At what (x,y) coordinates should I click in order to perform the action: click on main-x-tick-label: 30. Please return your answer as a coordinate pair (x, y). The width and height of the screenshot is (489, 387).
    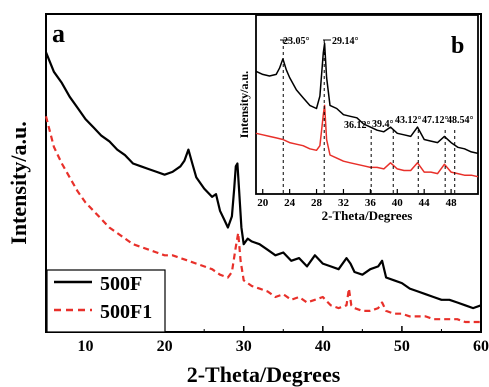
    Looking at the image, I should click on (244, 346).